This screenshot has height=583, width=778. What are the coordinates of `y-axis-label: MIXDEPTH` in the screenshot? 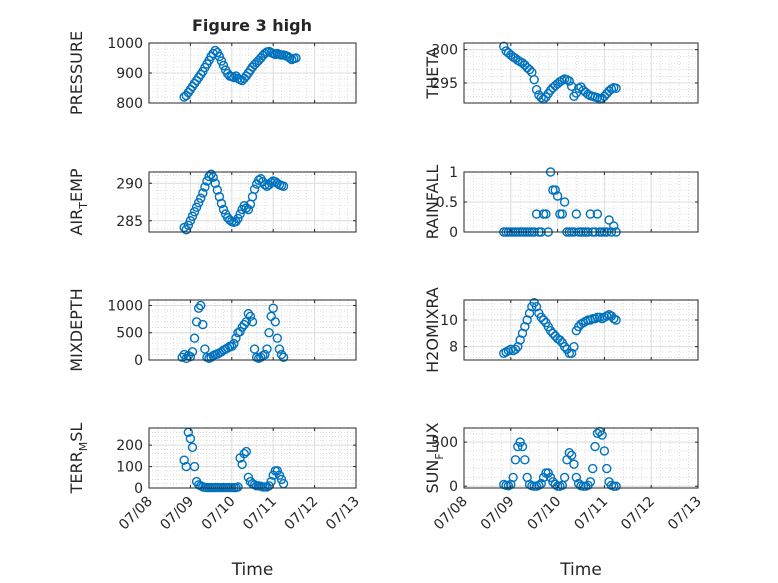 It's located at (76, 329).